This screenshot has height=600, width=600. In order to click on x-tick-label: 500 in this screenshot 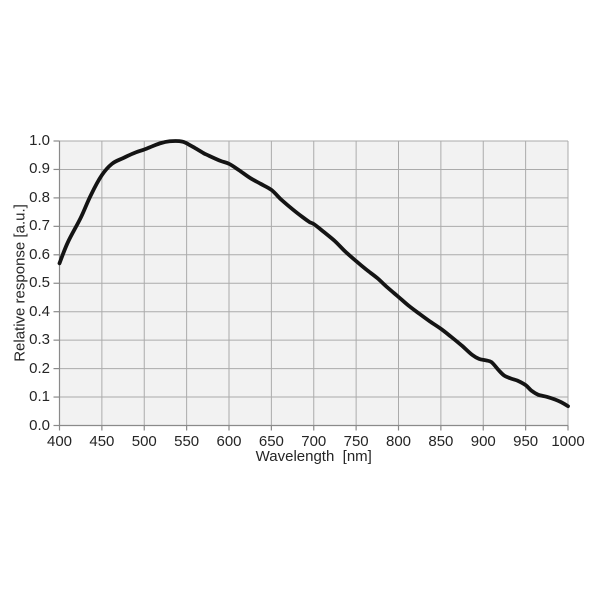, I will do `click(144, 441)`.